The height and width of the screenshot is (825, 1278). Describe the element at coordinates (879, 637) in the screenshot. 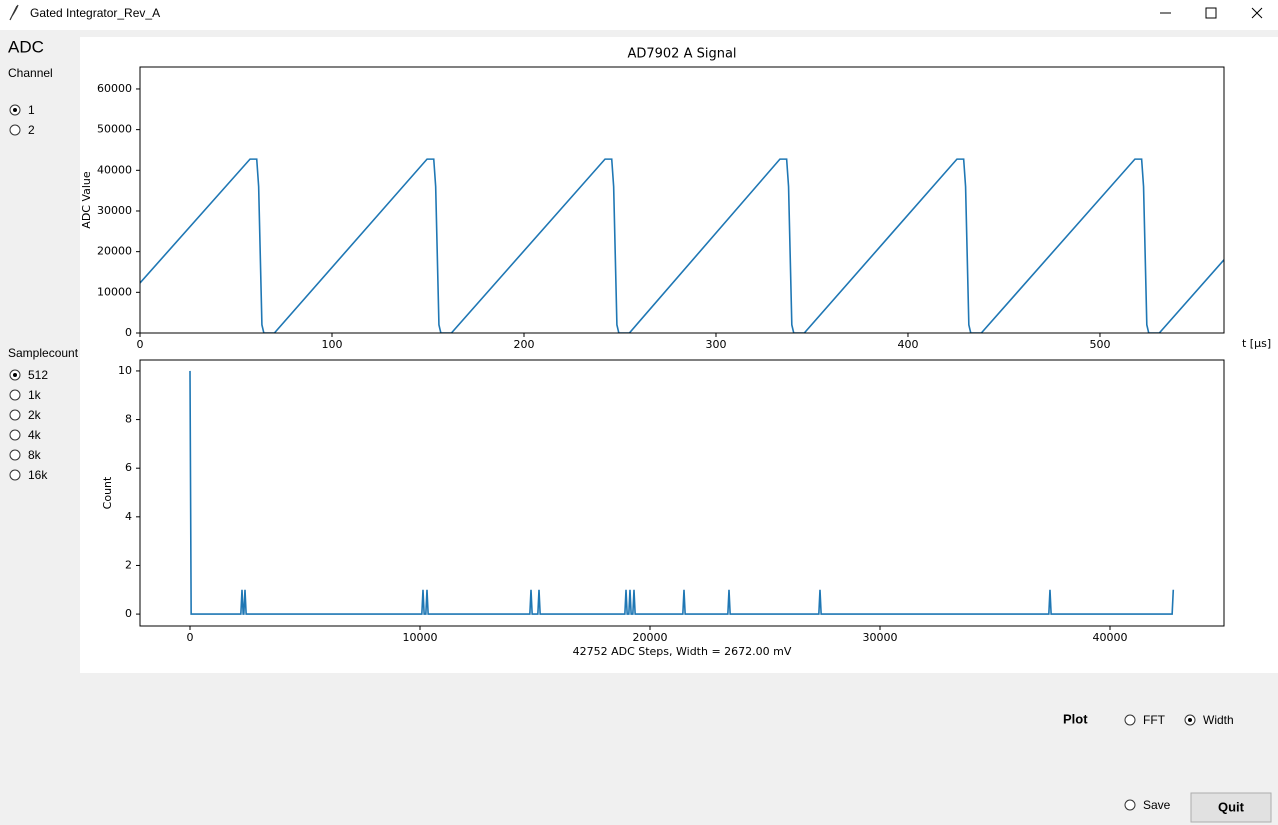

I see `x-tick-label: 30000` at that location.